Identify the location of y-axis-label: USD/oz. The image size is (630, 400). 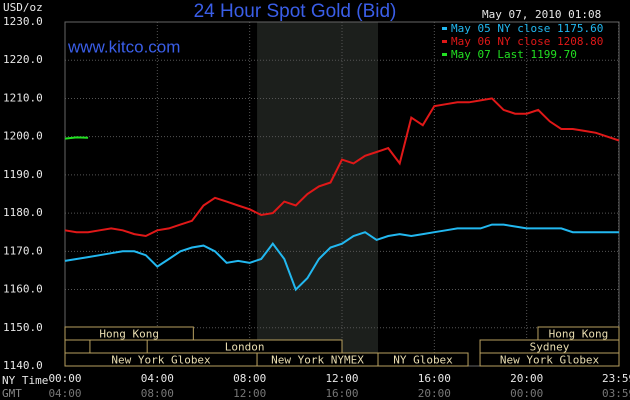
(23, 7).